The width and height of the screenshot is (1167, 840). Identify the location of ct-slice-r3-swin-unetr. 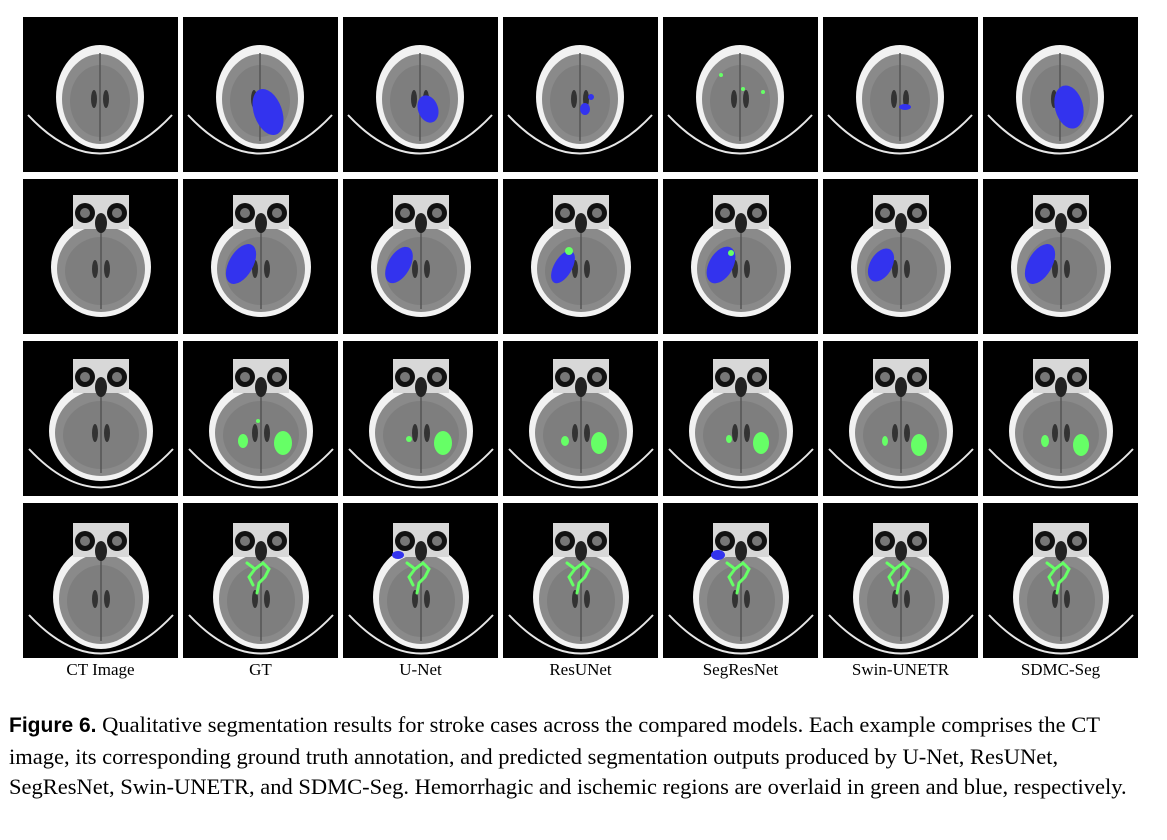
(900, 418).